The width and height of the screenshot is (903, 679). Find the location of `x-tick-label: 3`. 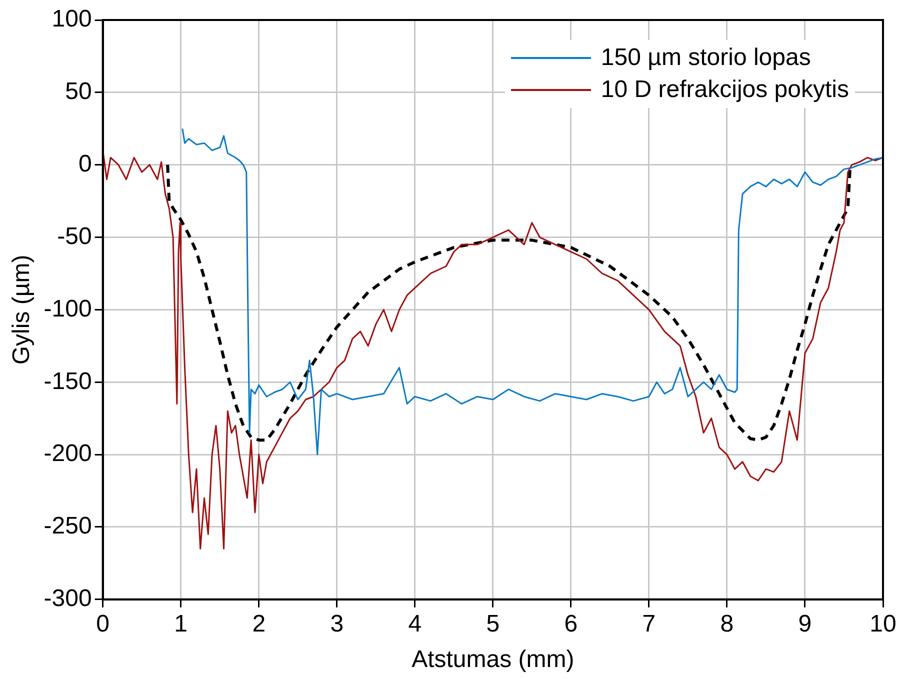

x-tick-label: 3 is located at coordinates (337, 624).